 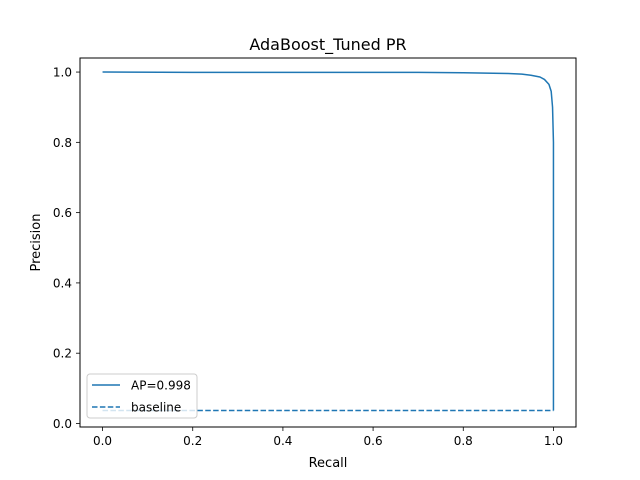 I want to click on x-tick-label: 0.6, so click(x=373, y=441).